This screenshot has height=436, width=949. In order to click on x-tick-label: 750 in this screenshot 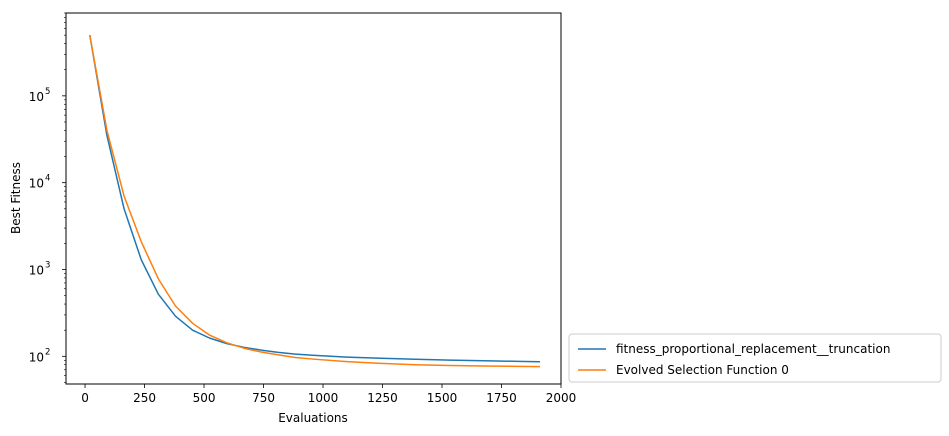, I will do `click(263, 398)`.